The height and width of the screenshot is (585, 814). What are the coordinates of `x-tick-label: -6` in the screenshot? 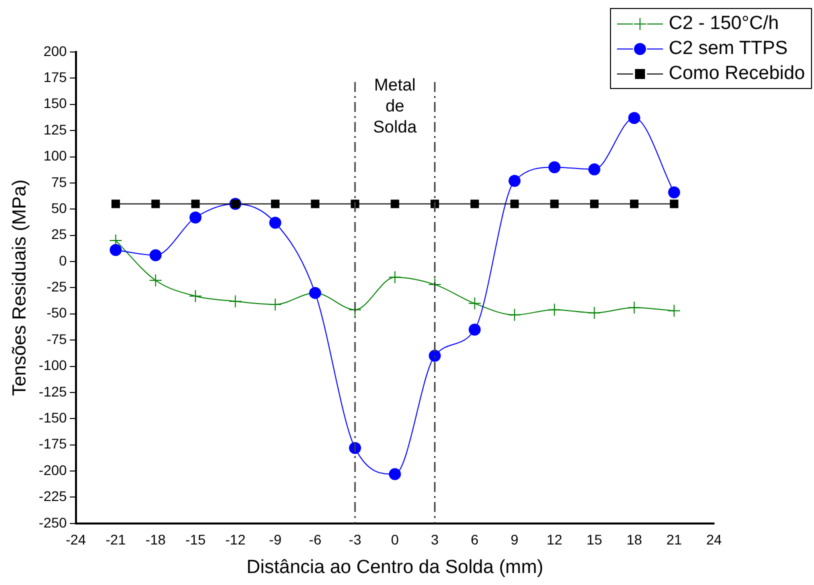 It's located at (315, 540).